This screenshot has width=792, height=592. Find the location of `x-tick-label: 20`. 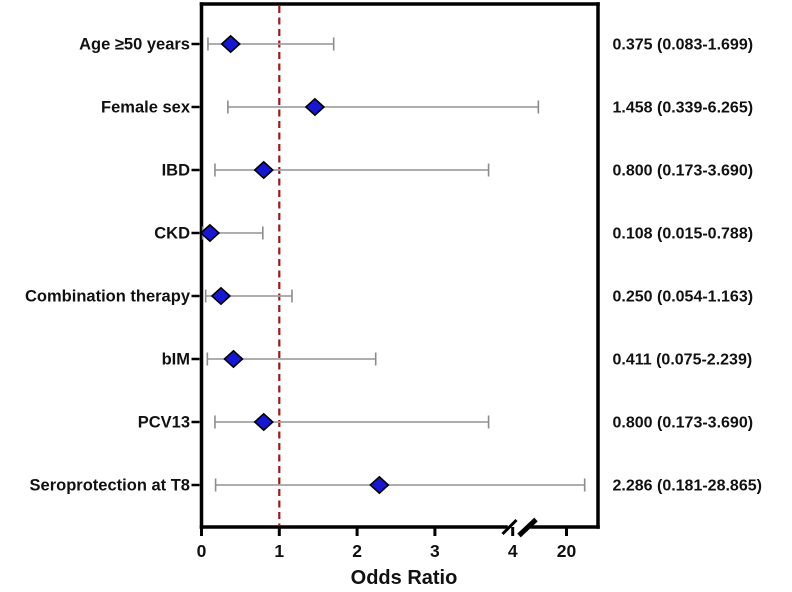

x-tick-label: 20 is located at coordinates (567, 551).